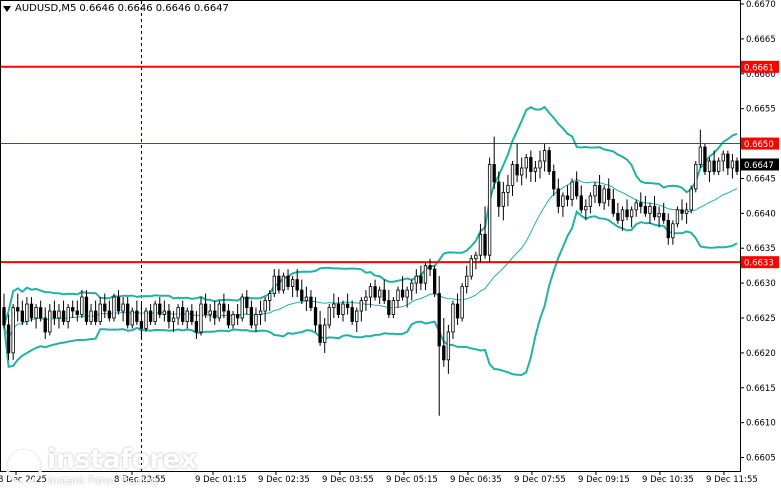 The width and height of the screenshot is (781, 493). Describe the element at coordinates (761, 249) in the screenshot. I see `y-tick-label: 0.6635` at that location.